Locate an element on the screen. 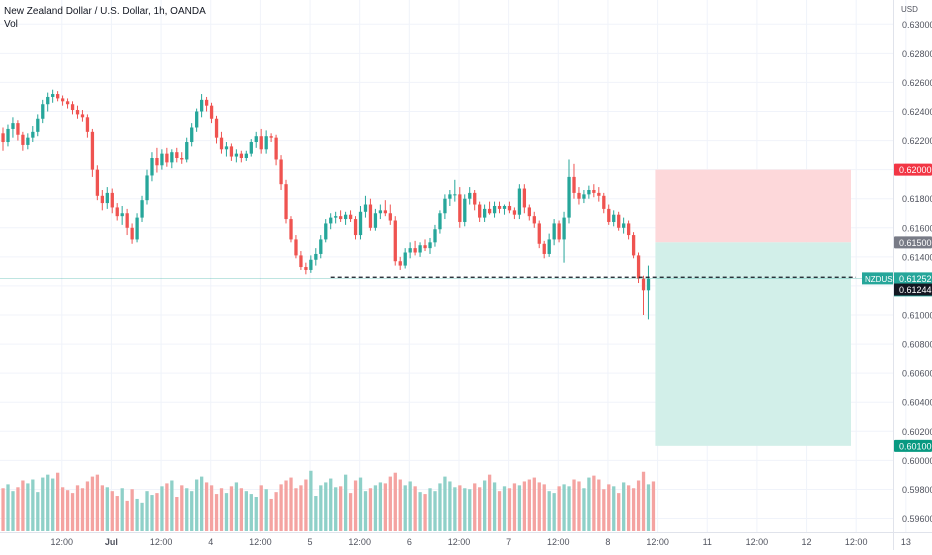 The width and height of the screenshot is (932, 555). y-tick-label: 0.61800 is located at coordinates (917, 199).